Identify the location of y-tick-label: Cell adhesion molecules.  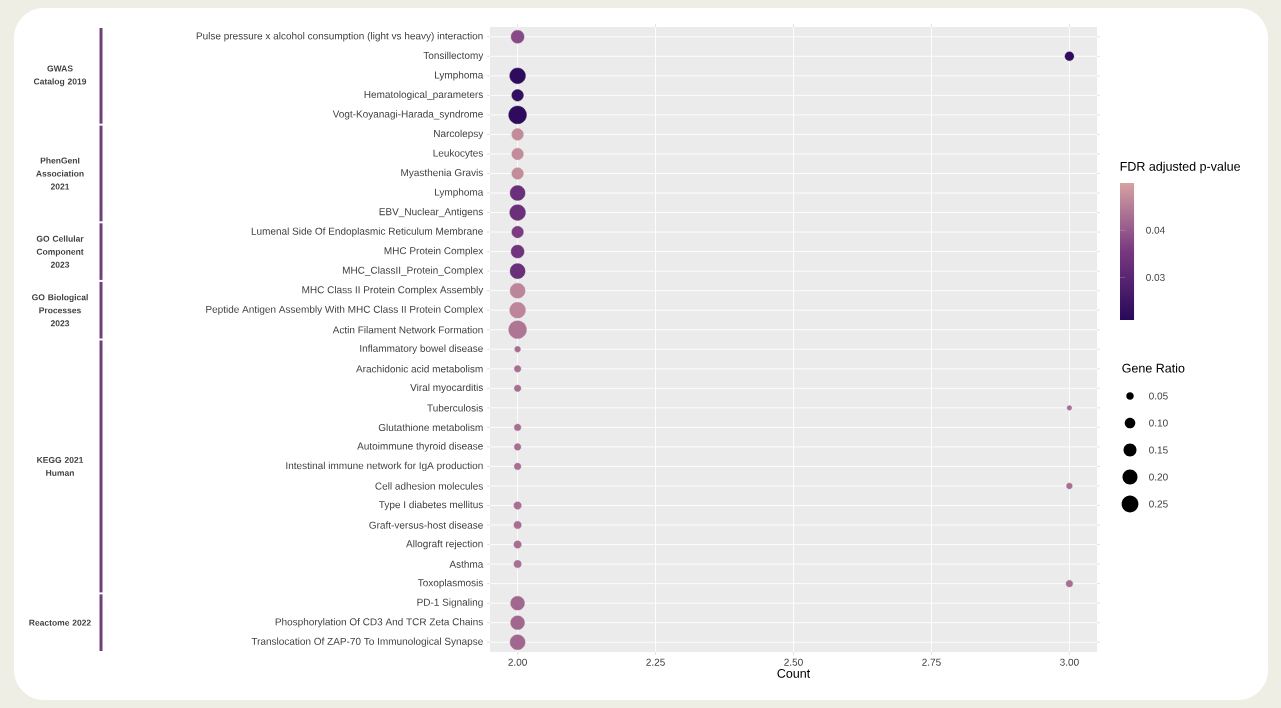
(429, 486).